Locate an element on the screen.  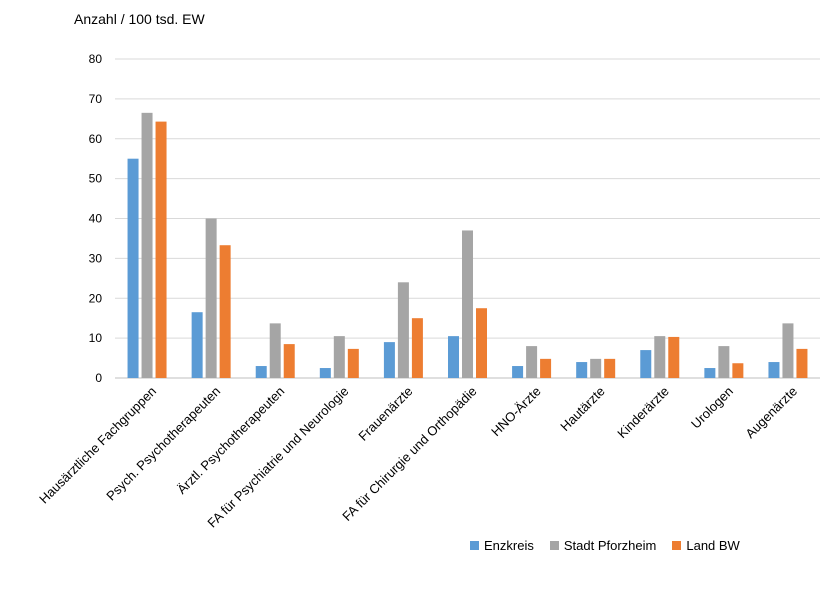
y-tick-label: 30 is located at coordinates (96, 258).